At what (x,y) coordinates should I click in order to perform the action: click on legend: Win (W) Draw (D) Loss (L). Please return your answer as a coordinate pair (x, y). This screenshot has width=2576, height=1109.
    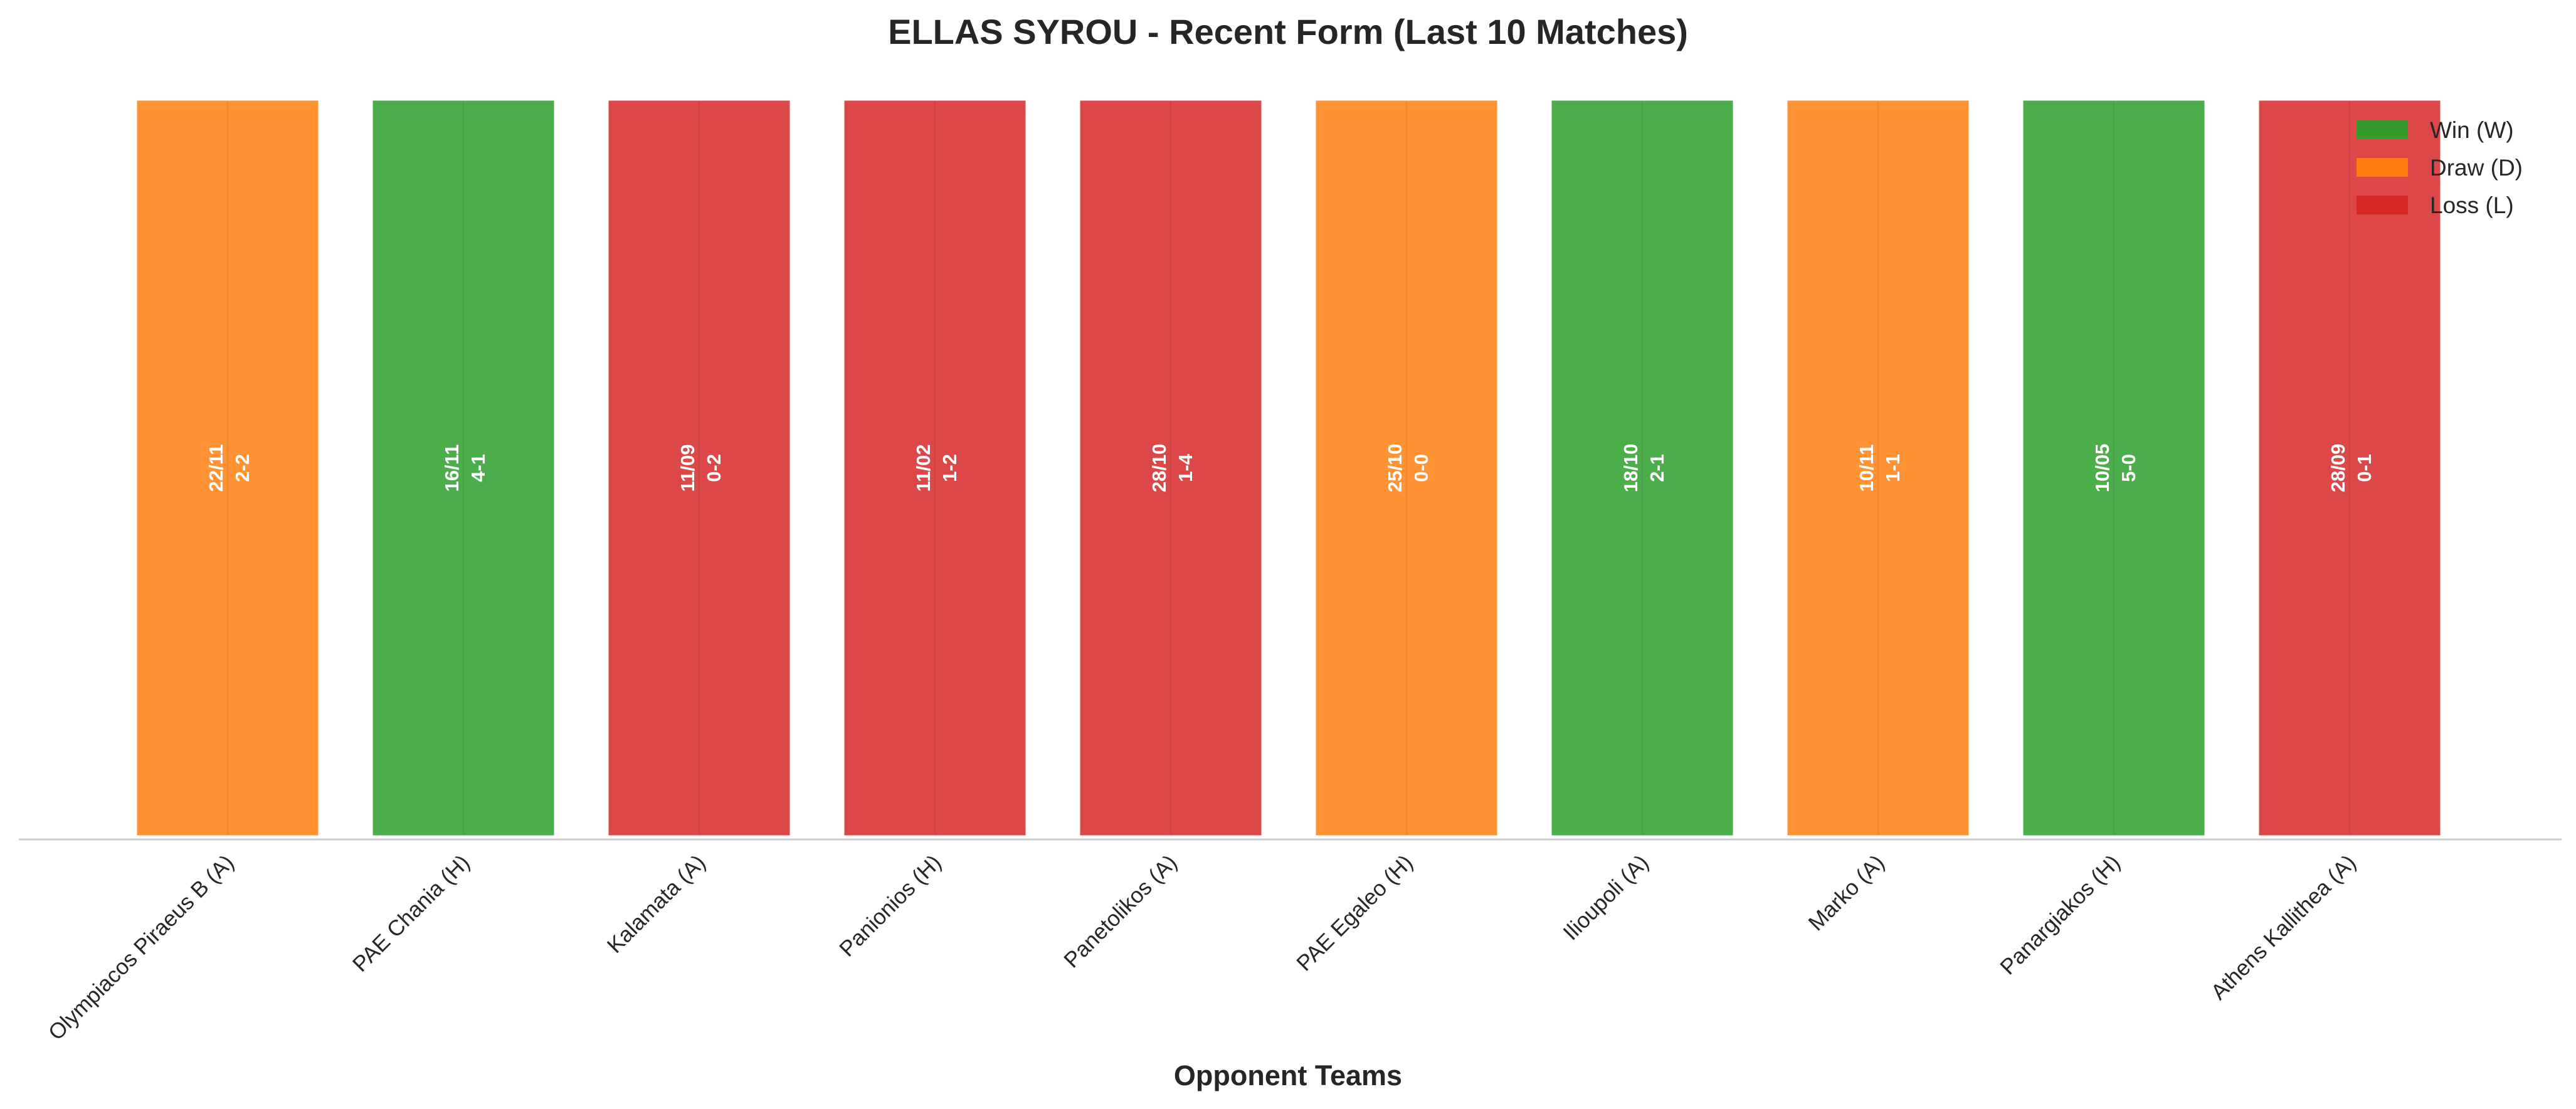
    Looking at the image, I should click on (2440, 167).